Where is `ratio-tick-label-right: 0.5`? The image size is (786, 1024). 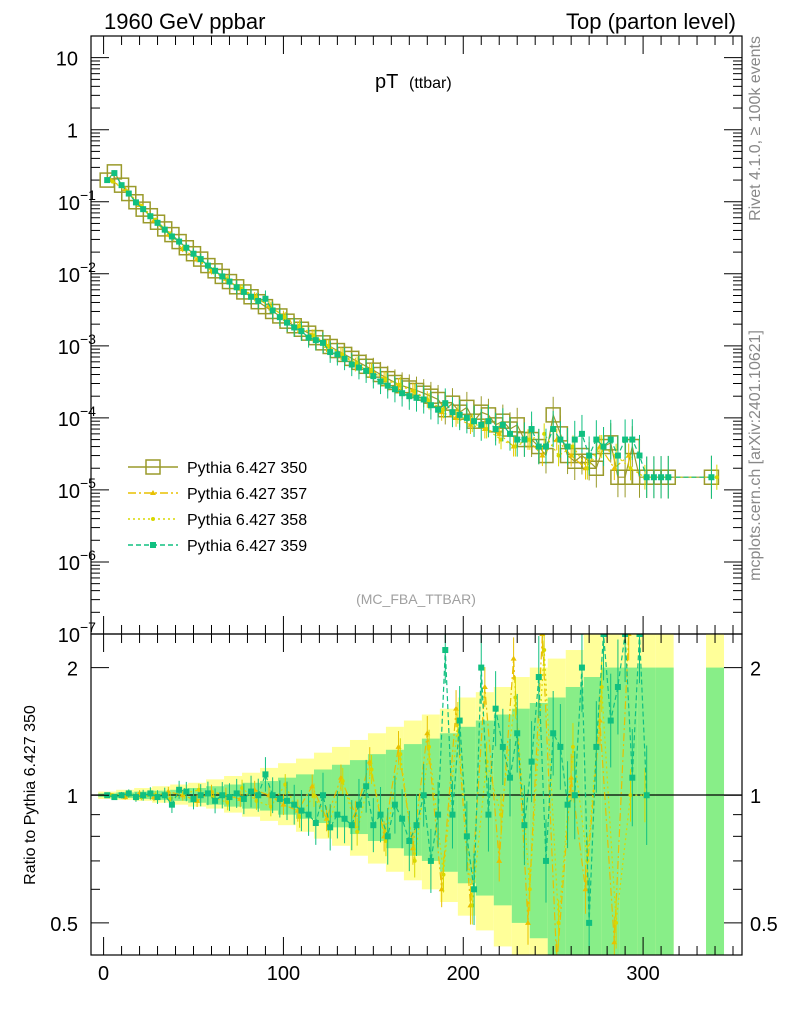
ratio-tick-label-right: 0.5 is located at coordinates (764, 925).